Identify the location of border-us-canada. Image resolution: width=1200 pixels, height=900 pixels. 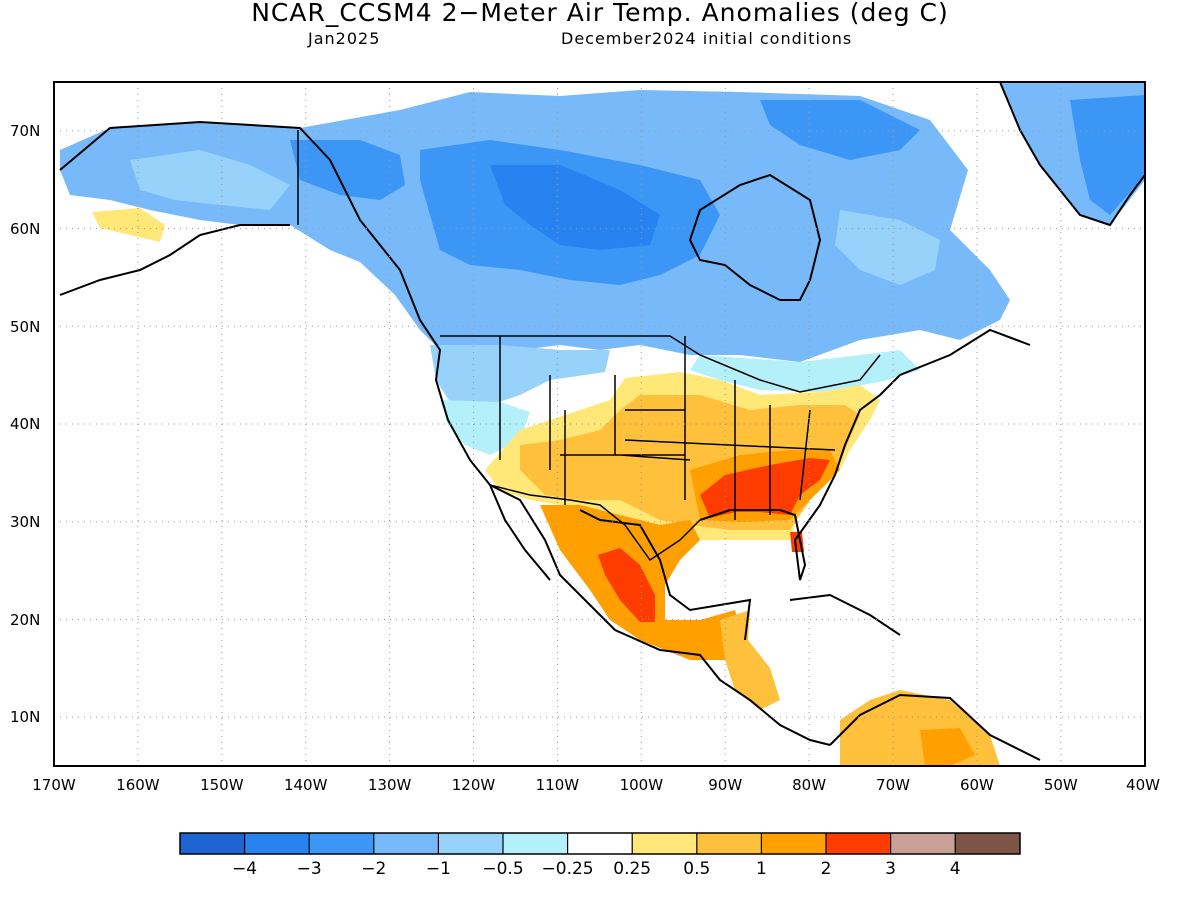
(660, 364).